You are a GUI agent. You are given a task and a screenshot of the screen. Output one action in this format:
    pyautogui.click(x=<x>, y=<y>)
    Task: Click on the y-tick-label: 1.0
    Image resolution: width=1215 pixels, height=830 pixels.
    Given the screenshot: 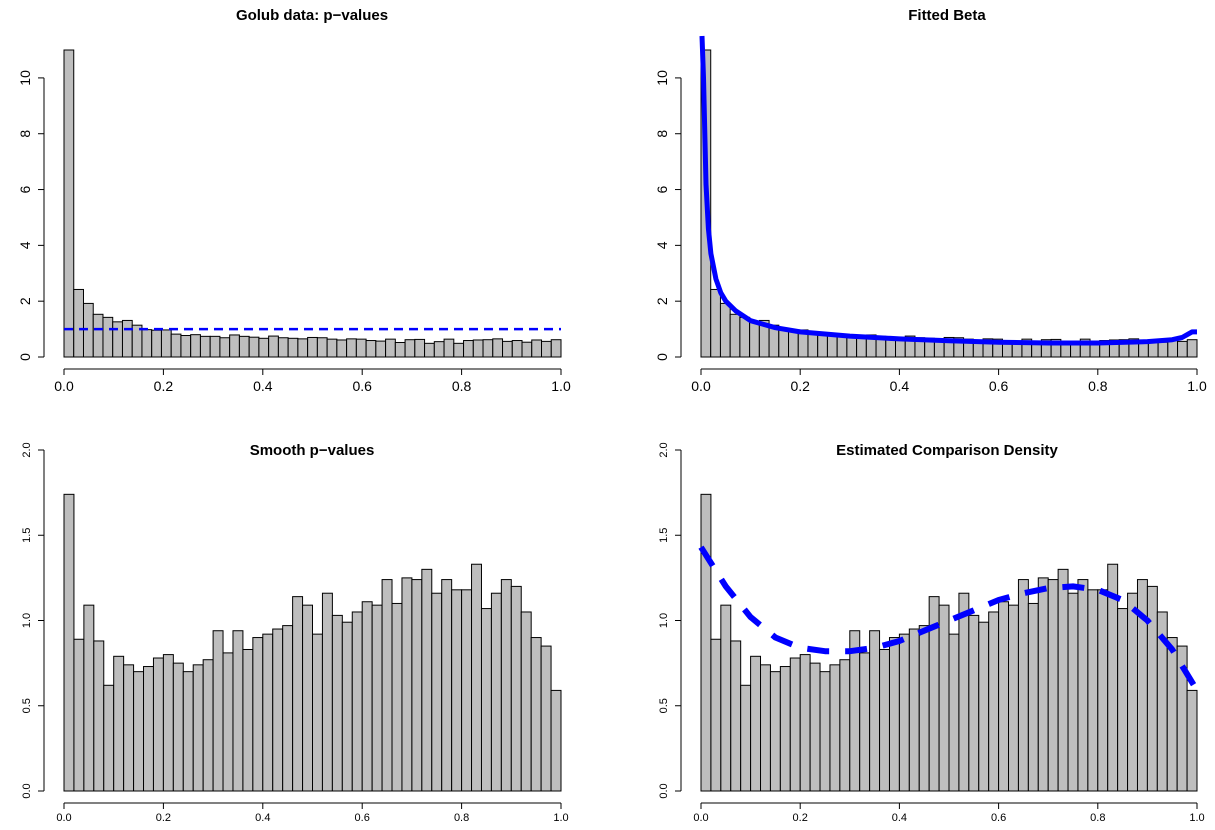 What is the action you would take?
    pyautogui.click(x=27, y=620)
    